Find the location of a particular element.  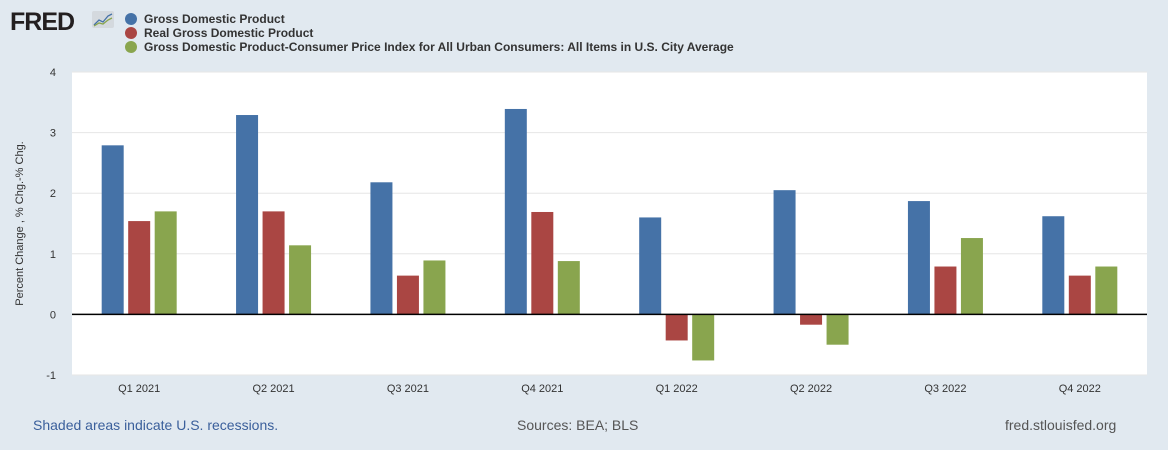

x-tick-label: Q4 2022 is located at coordinates (1080, 389).